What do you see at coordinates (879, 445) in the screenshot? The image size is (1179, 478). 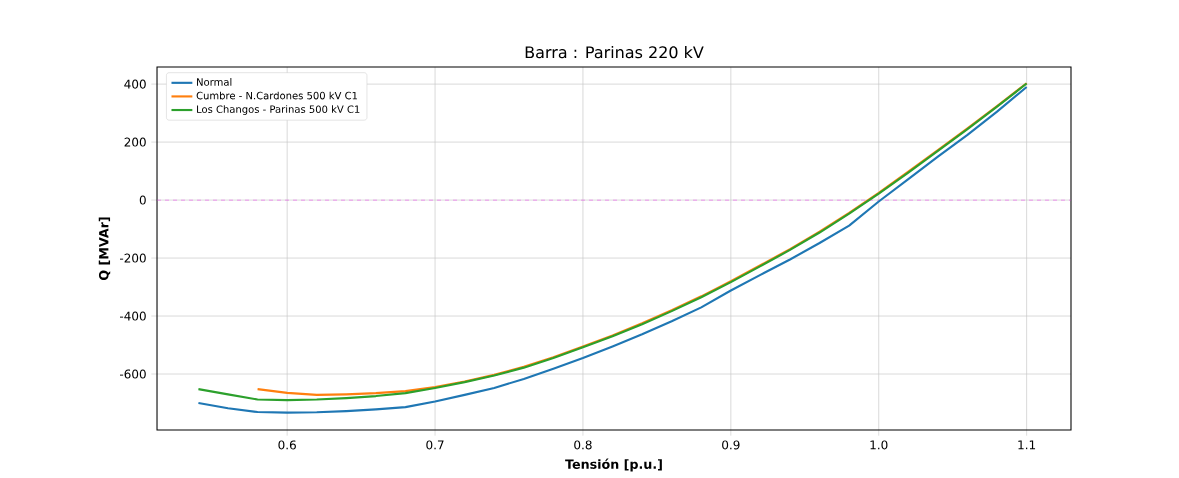 I see `x-tick-label: 1.0` at bounding box center [879, 445].